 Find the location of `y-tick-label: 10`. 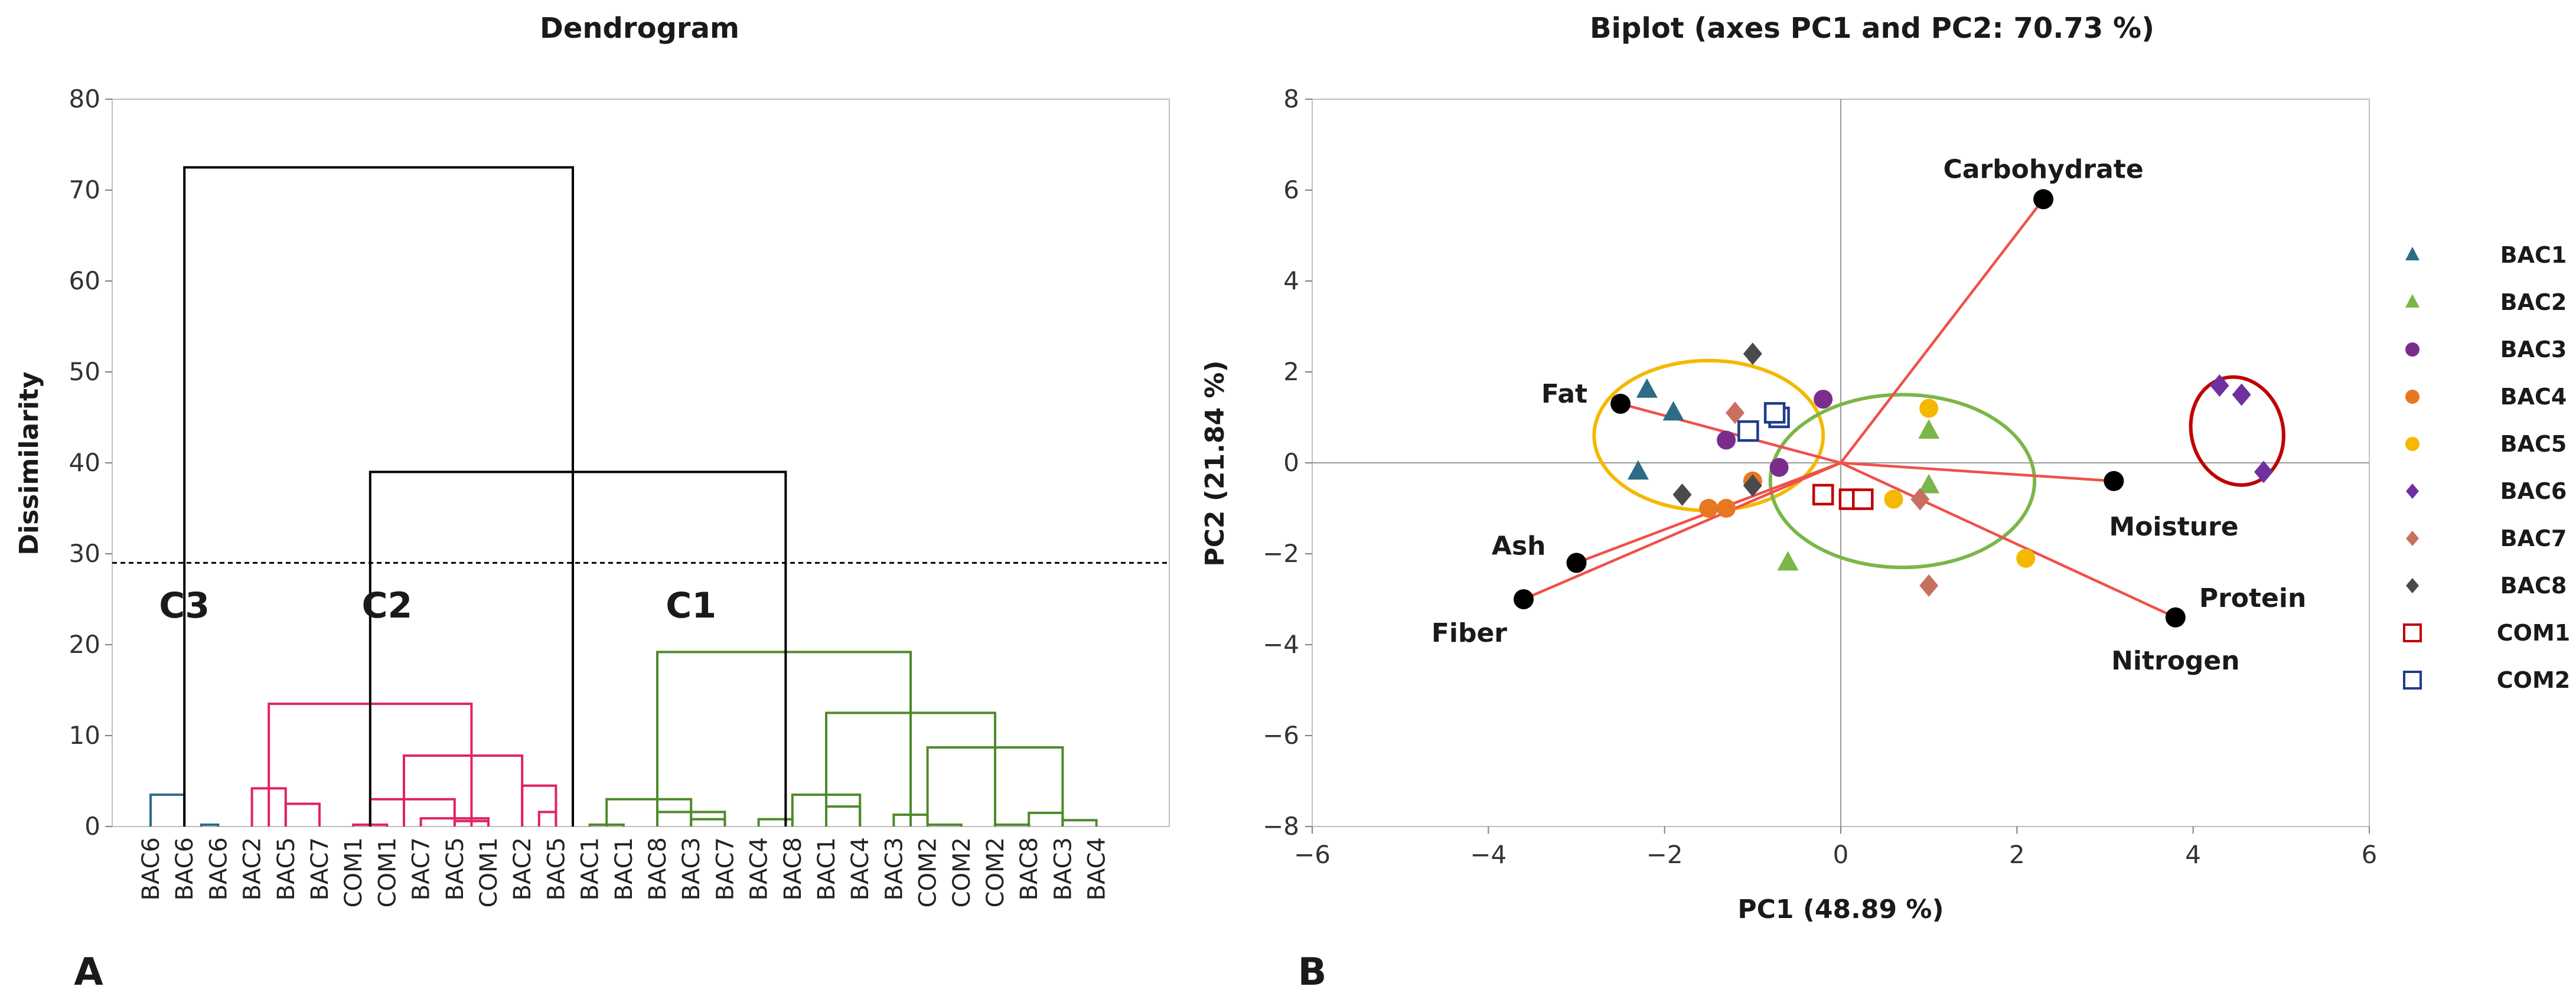

y-tick-label: 10 is located at coordinates (84, 736).